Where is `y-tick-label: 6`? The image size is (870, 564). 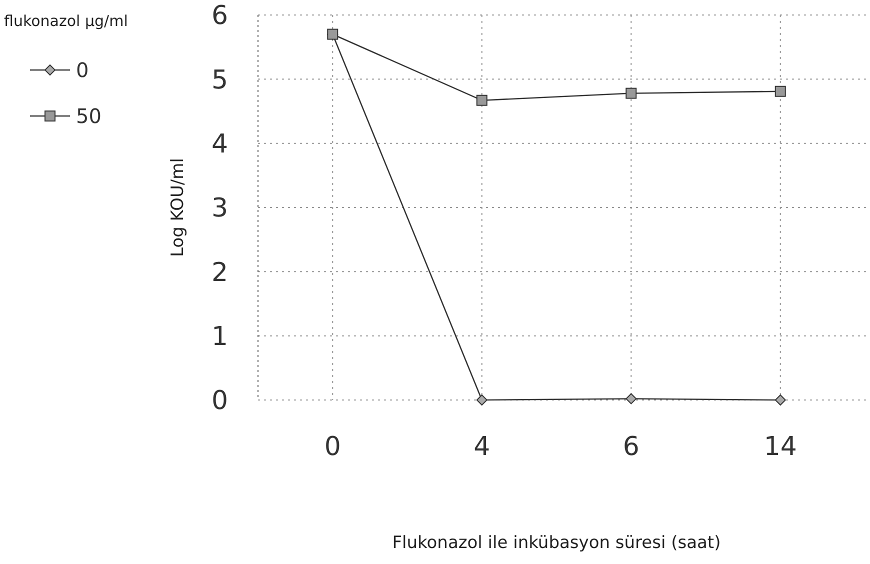 y-tick-label: 6 is located at coordinates (219, 16).